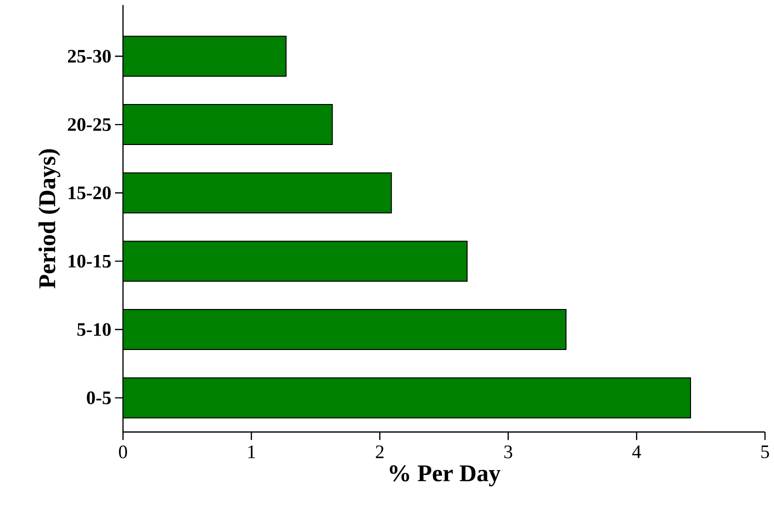 The height and width of the screenshot is (529, 774). Describe the element at coordinates (252, 452) in the screenshot. I see `x-tick-label: 1` at that location.